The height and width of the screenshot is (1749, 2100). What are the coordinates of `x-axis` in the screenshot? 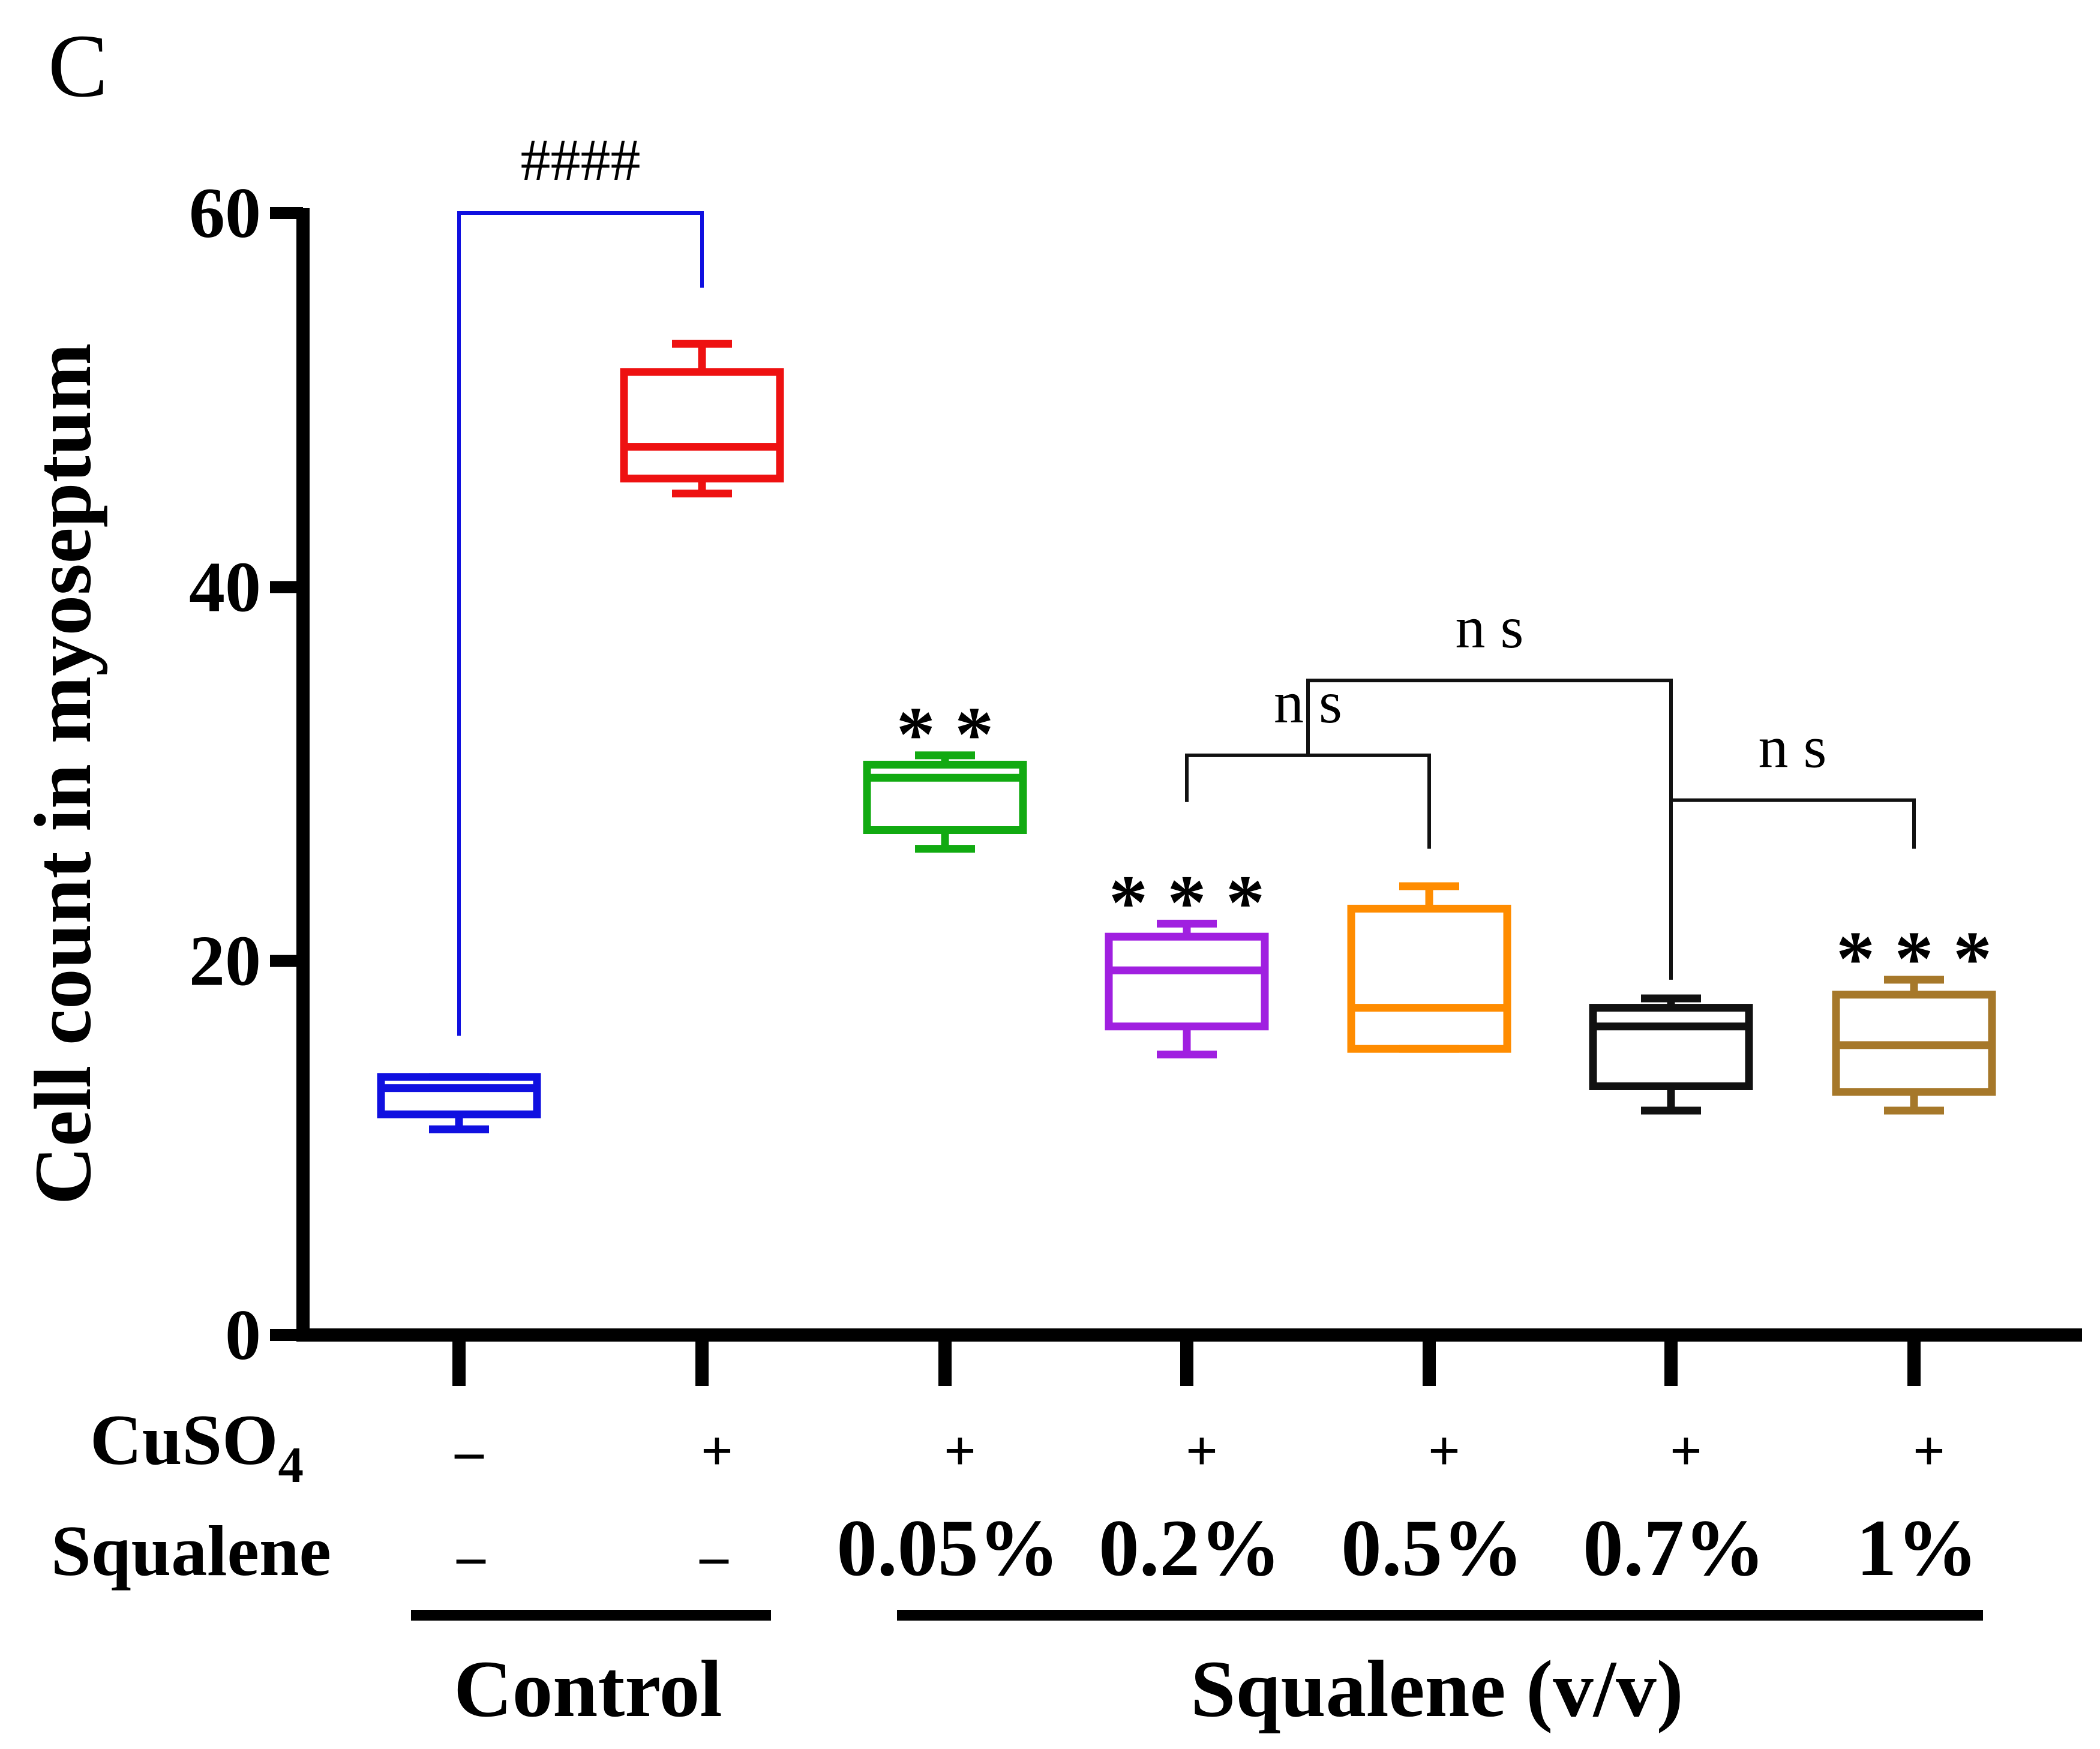 It's located at (1189, 1357).